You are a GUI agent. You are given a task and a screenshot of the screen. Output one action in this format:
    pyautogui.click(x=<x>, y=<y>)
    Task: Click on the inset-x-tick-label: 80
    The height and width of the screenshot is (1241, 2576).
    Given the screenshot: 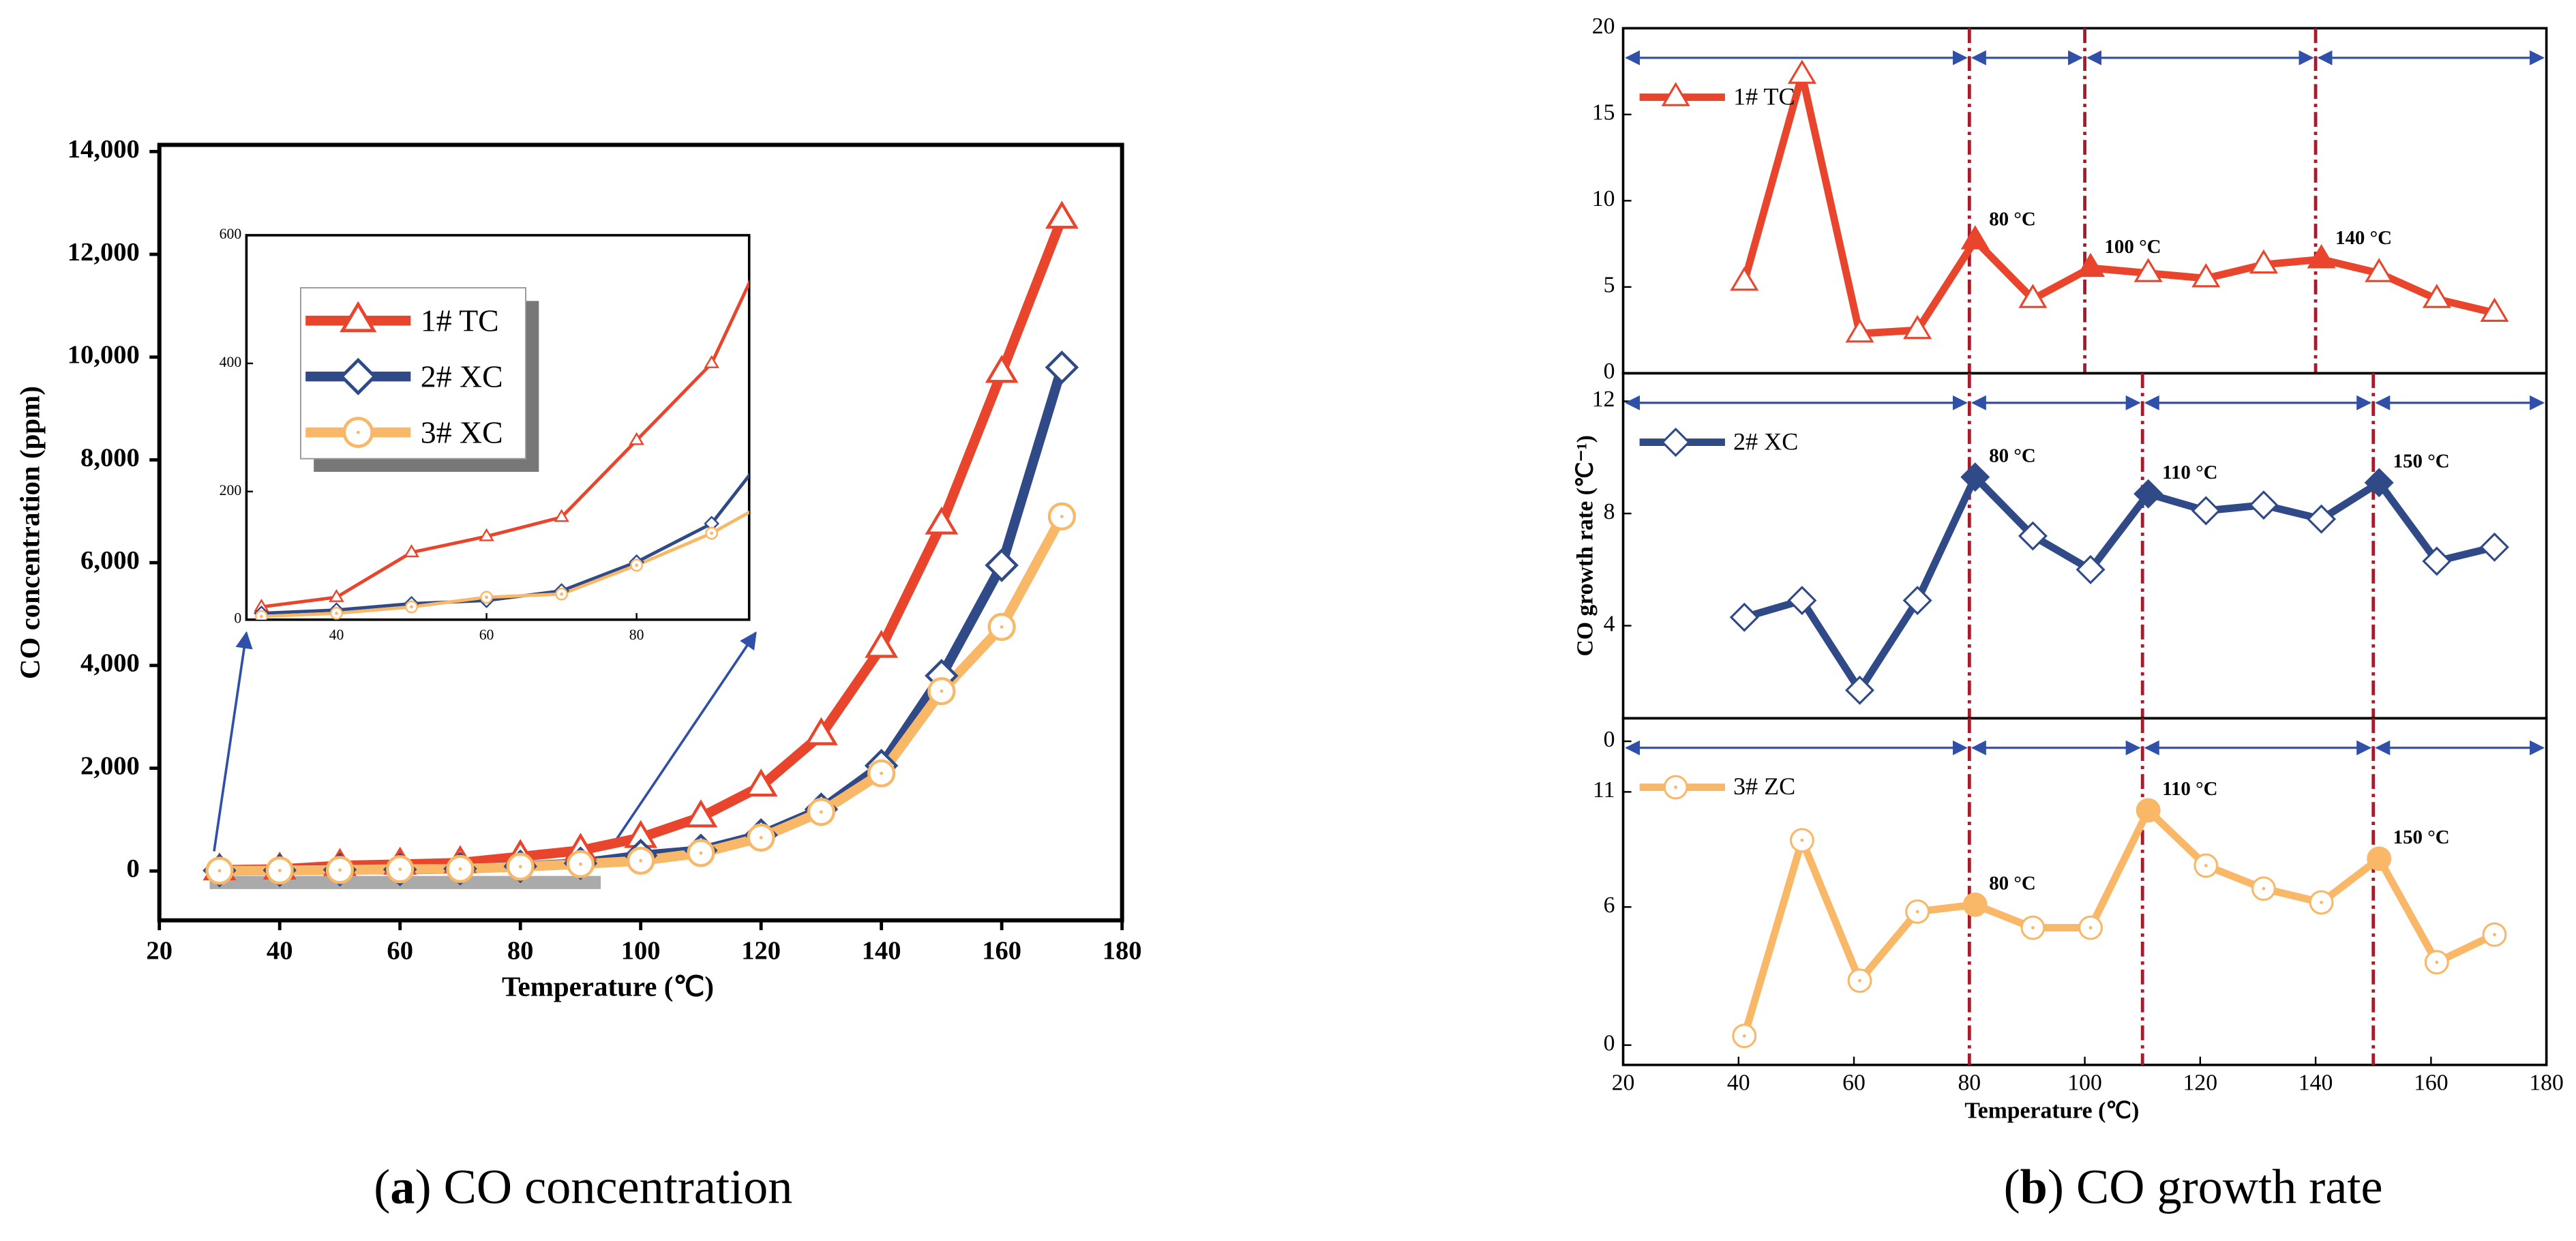 What is the action you would take?
    pyautogui.click(x=636, y=635)
    